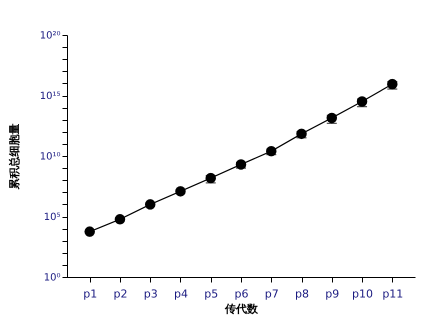 The height and width of the screenshot is (324, 439). What do you see at coordinates (52, 217) in the screenshot?
I see `y-tick-label: 10⁵` at bounding box center [52, 217].